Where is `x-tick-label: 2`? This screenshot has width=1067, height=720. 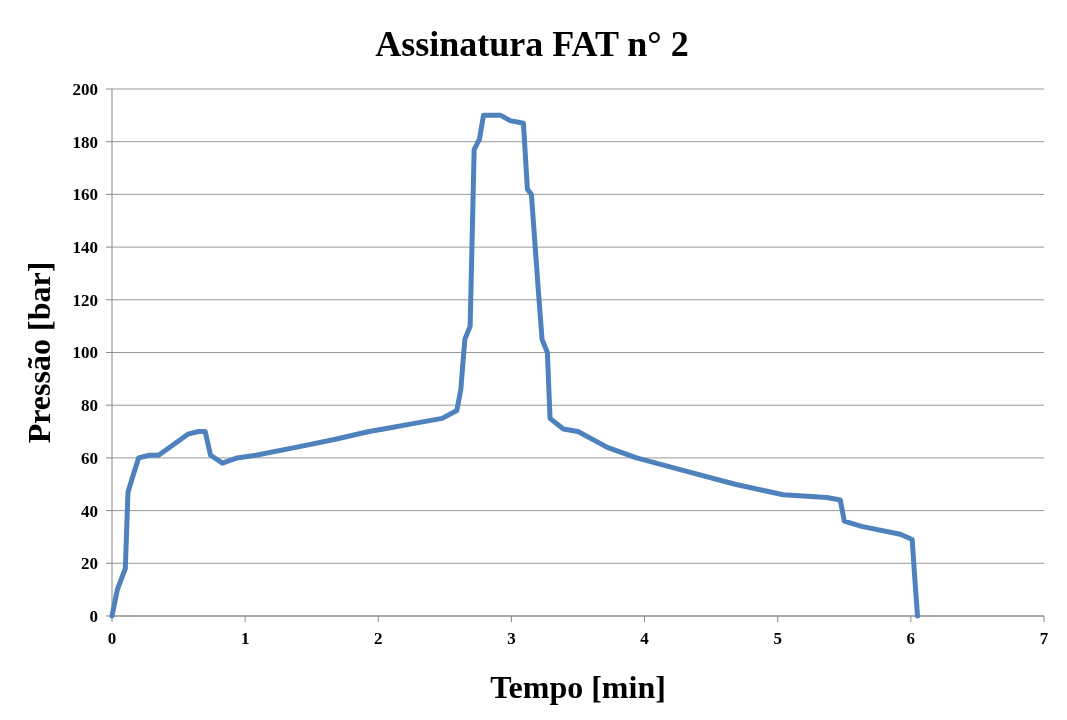 x-tick-label: 2 is located at coordinates (378, 638).